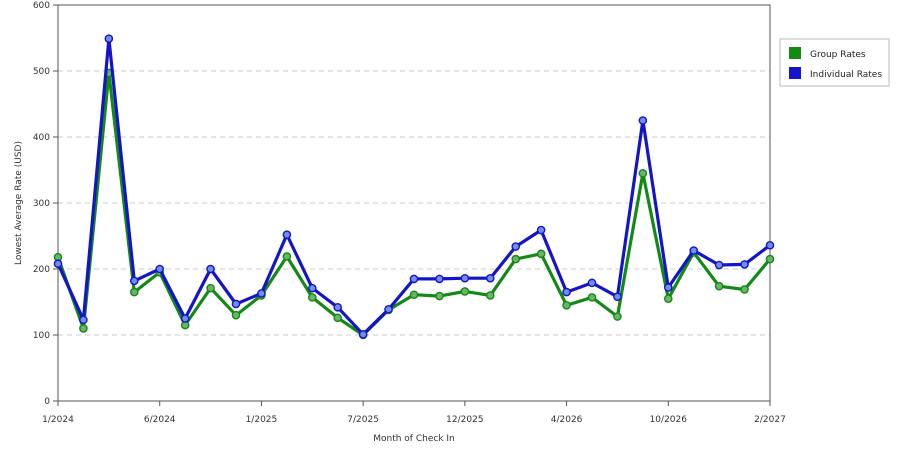 The width and height of the screenshot is (900, 450). I want to click on x-tick-label: 2/2027, so click(770, 420).